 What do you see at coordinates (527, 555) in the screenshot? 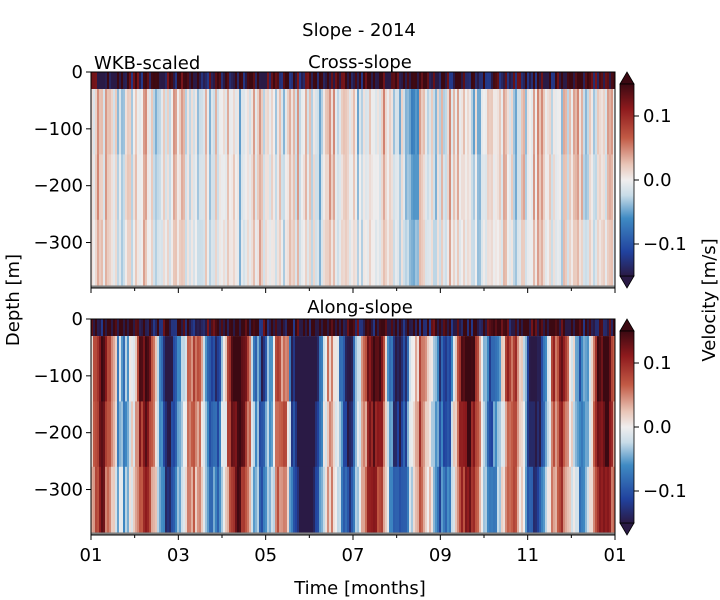
I see `x-tick-label: 11` at bounding box center [527, 555].